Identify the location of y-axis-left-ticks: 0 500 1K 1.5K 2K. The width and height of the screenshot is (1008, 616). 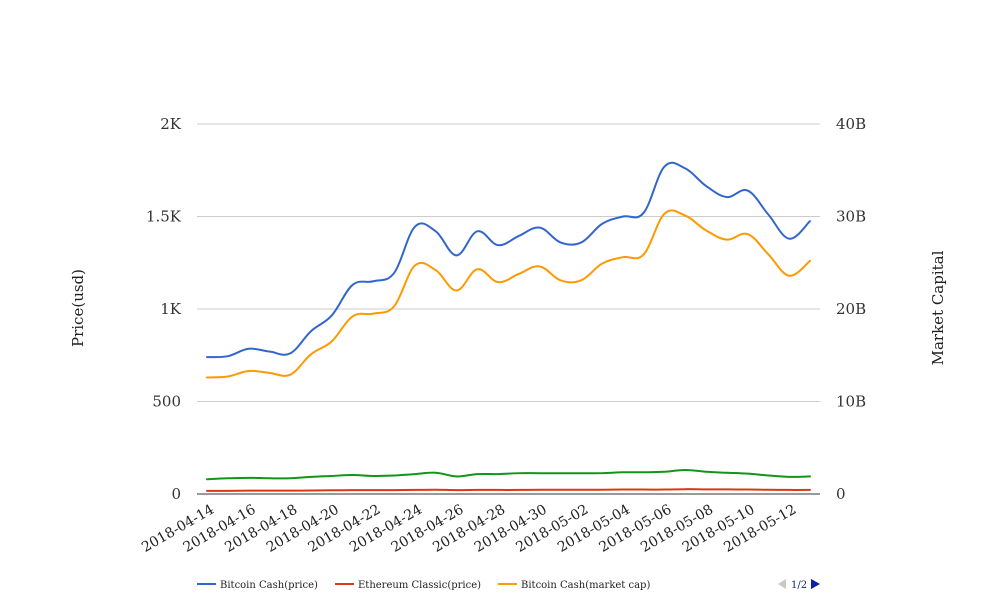
(164, 309).